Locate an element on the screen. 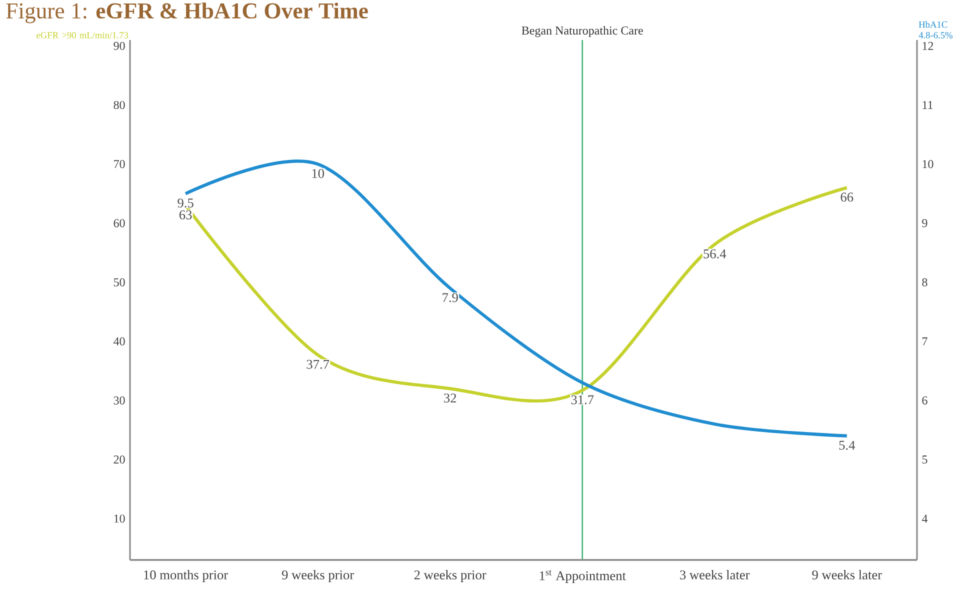 The height and width of the screenshot is (593, 976). y-axis-title: eGFR >90 mL/min/1.73 is located at coordinates (82, 35).